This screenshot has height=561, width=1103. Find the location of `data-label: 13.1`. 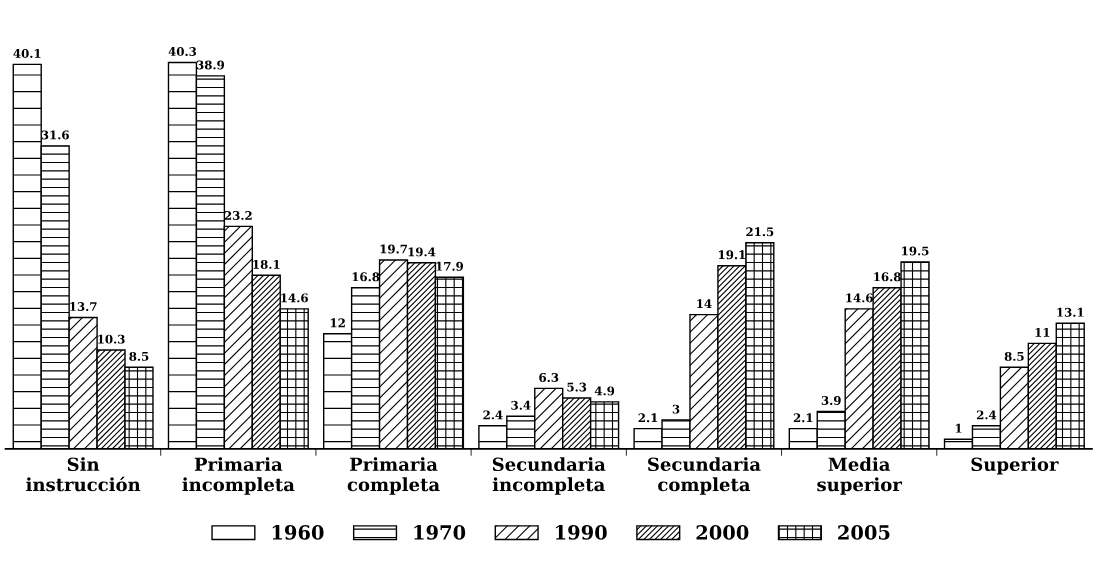

data-label: 13.1 is located at coordinates (1070, 312).